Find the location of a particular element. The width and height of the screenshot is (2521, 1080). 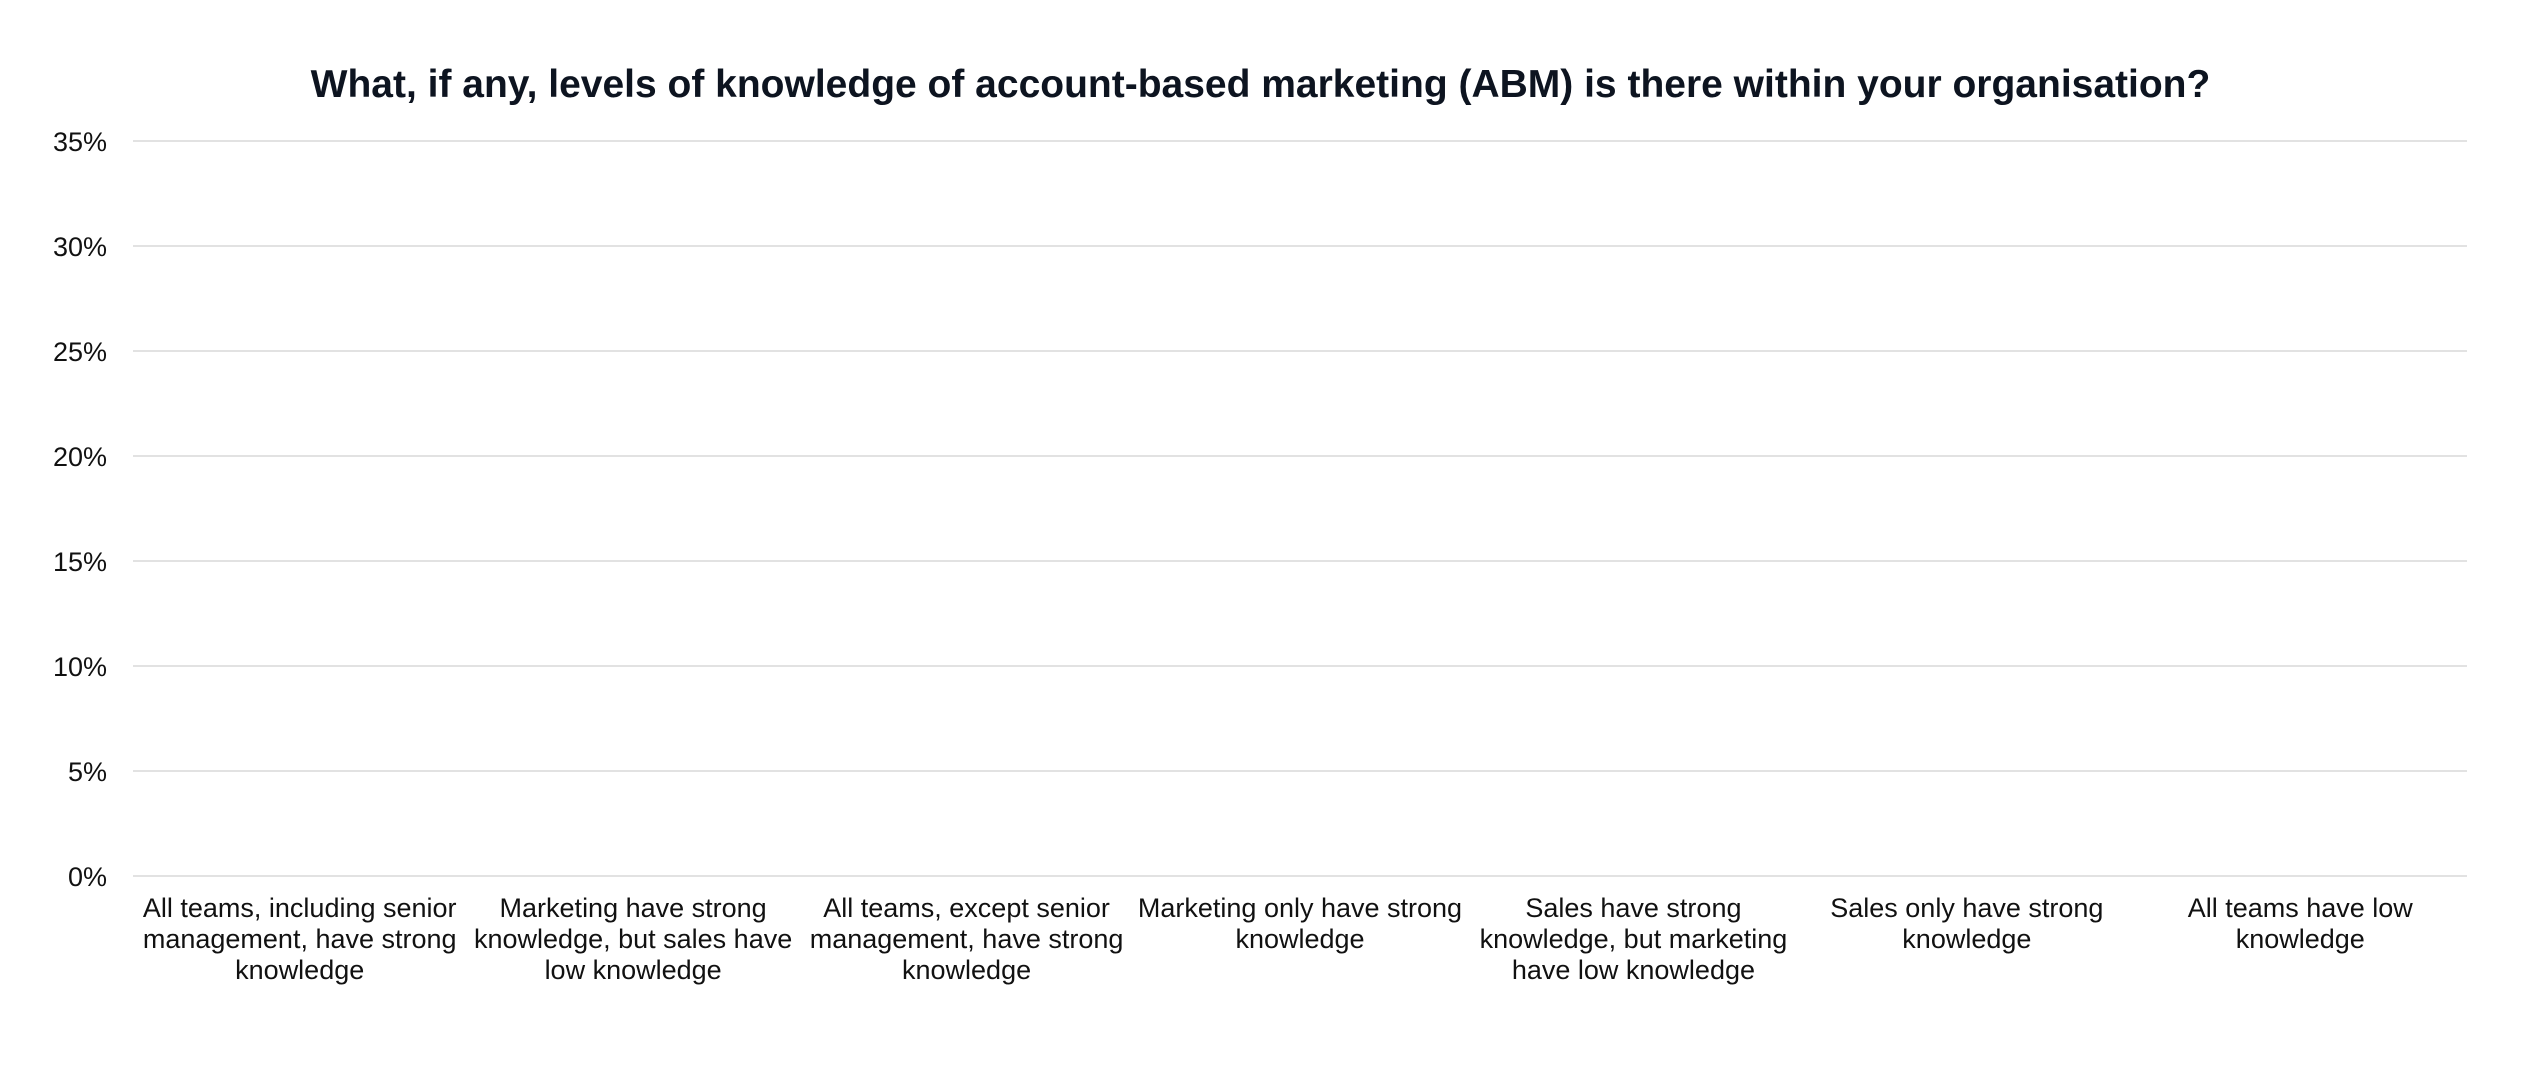

x-tick-label: Sales only have strong knowledge is located at coordinates (1967, 923).